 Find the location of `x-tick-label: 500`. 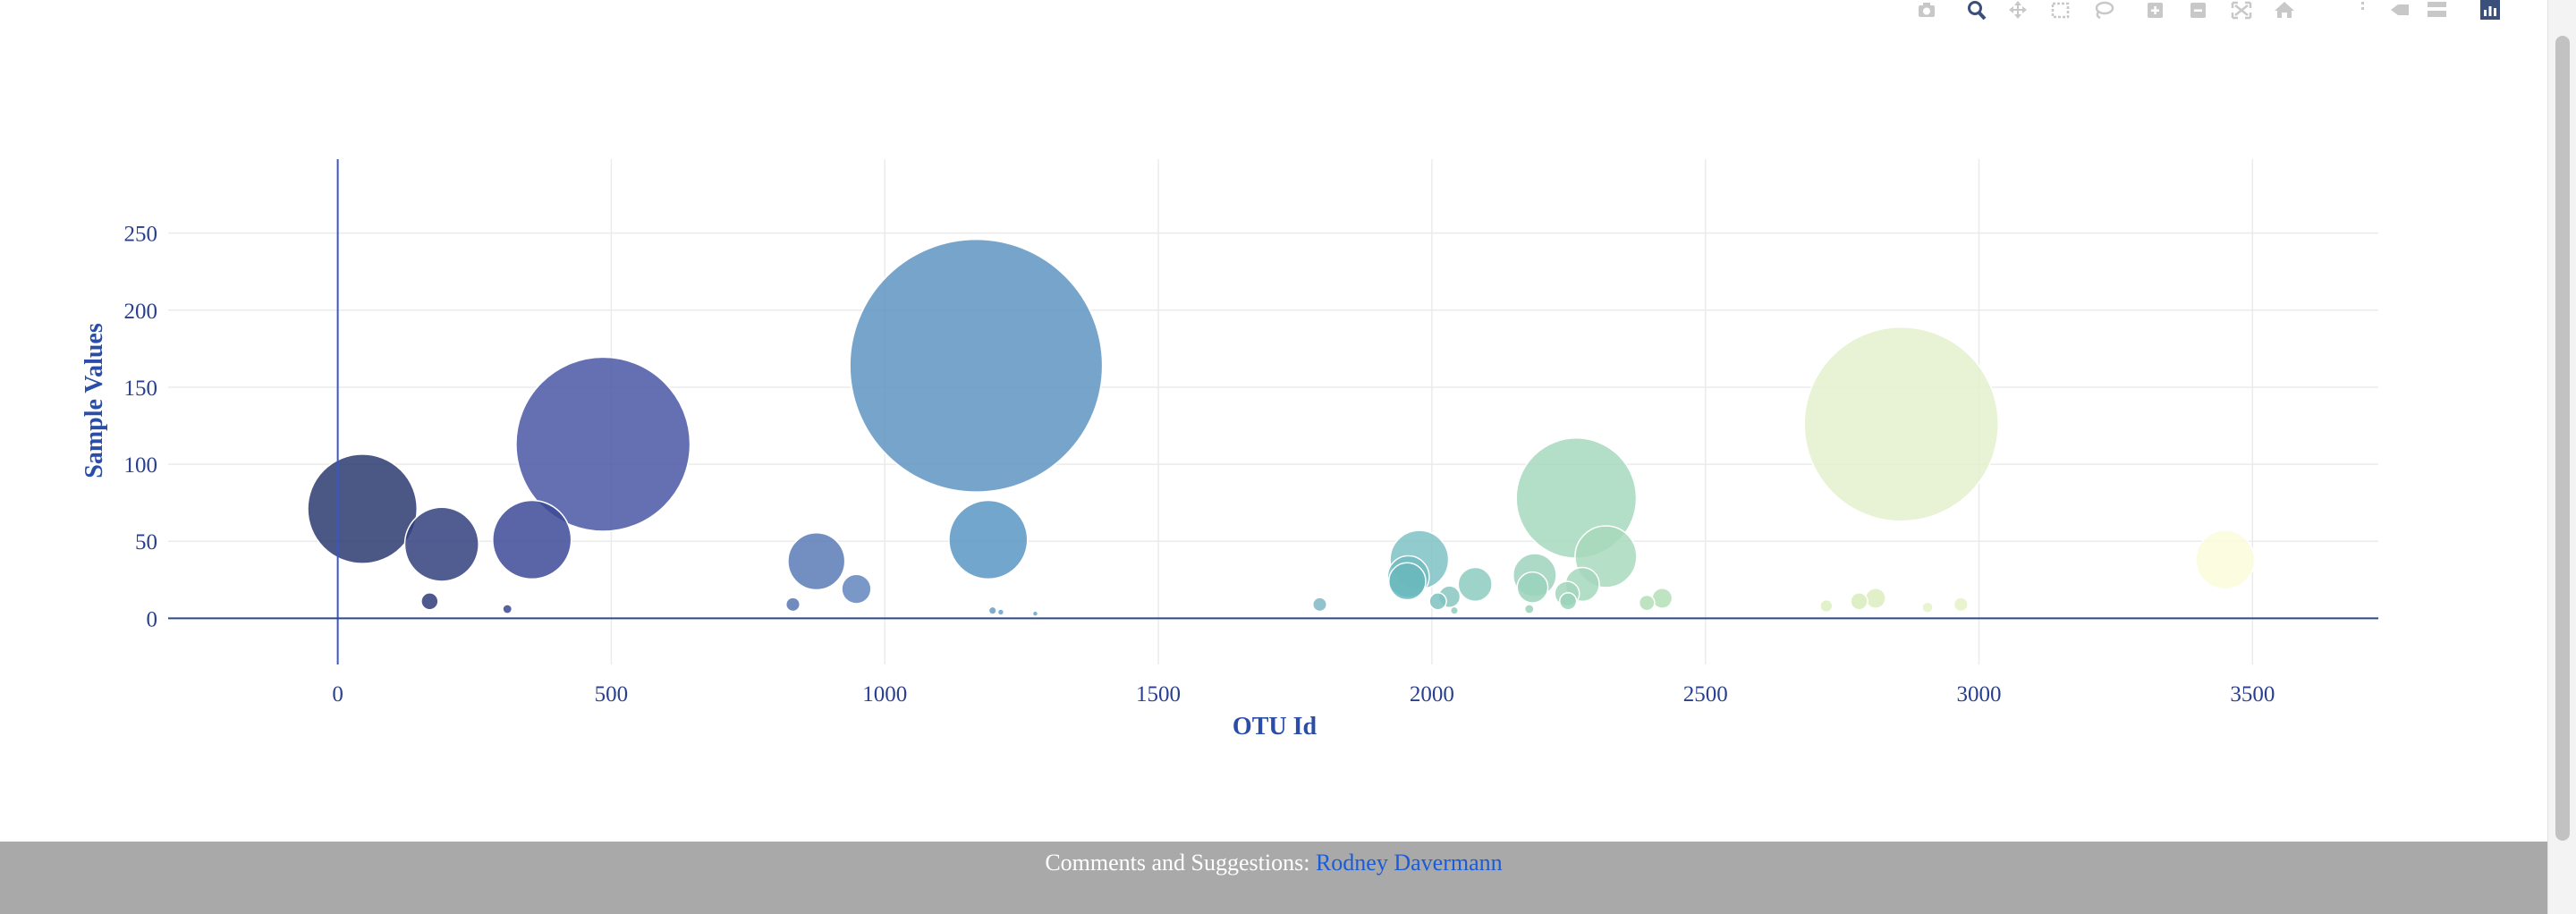

x-tick-label: 500 is located at coordinates (612, 694).